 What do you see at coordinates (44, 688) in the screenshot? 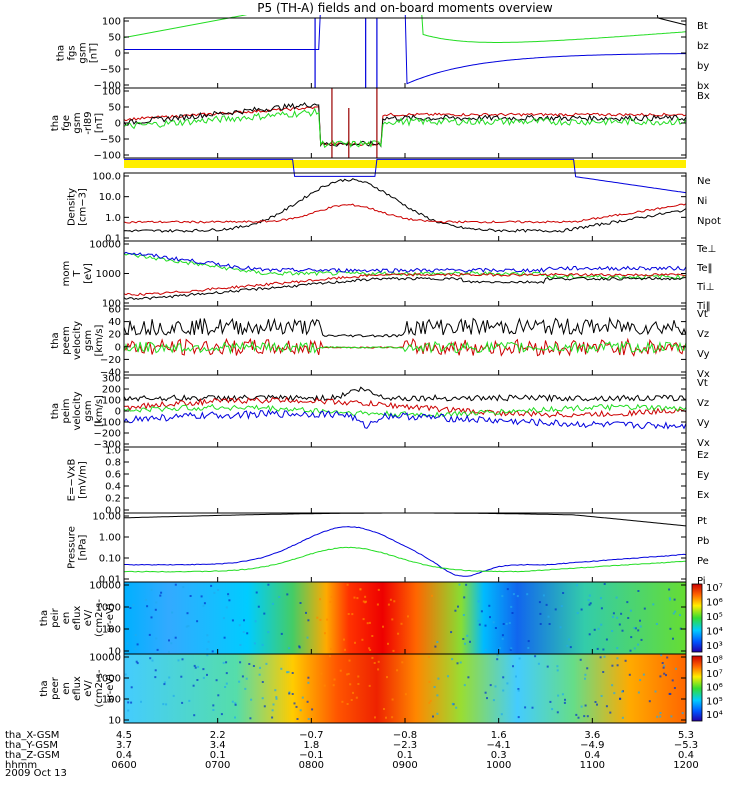
I see `y-axis-label: tha` at bounding box center [44, 688].